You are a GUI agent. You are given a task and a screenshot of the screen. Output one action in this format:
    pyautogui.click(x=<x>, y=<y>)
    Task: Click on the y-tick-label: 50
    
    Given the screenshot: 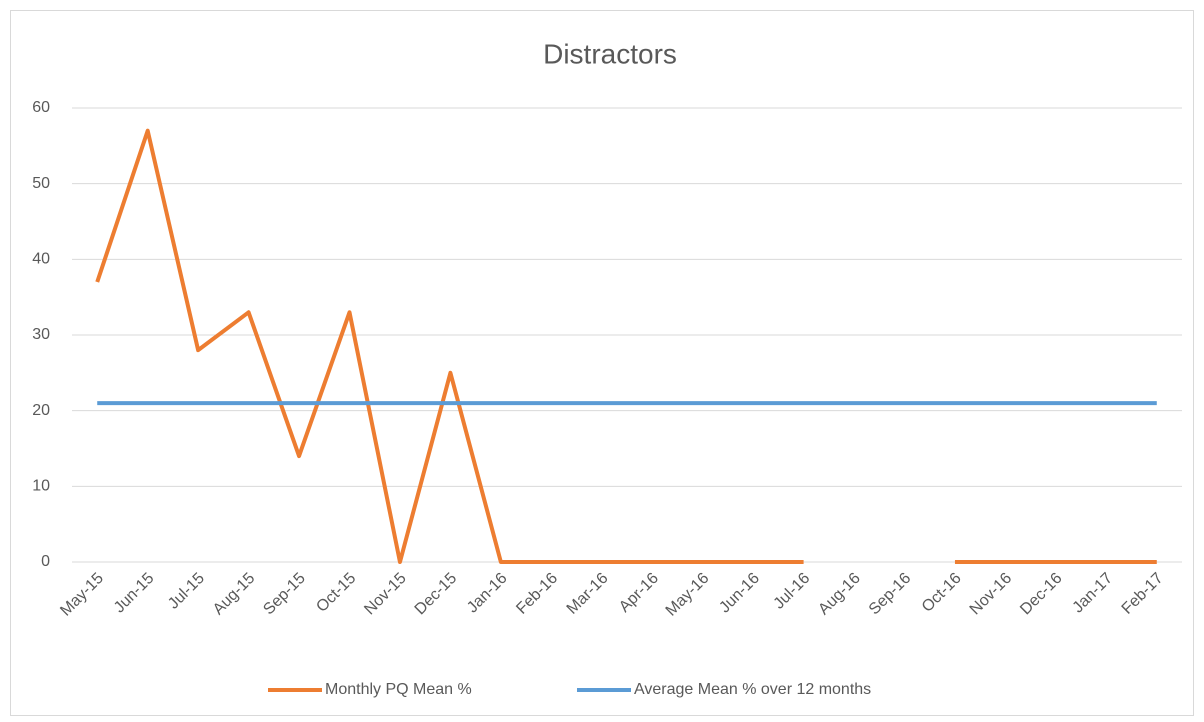 What is the action you would take?
    pyautogui.click(x=41, y=183)
    